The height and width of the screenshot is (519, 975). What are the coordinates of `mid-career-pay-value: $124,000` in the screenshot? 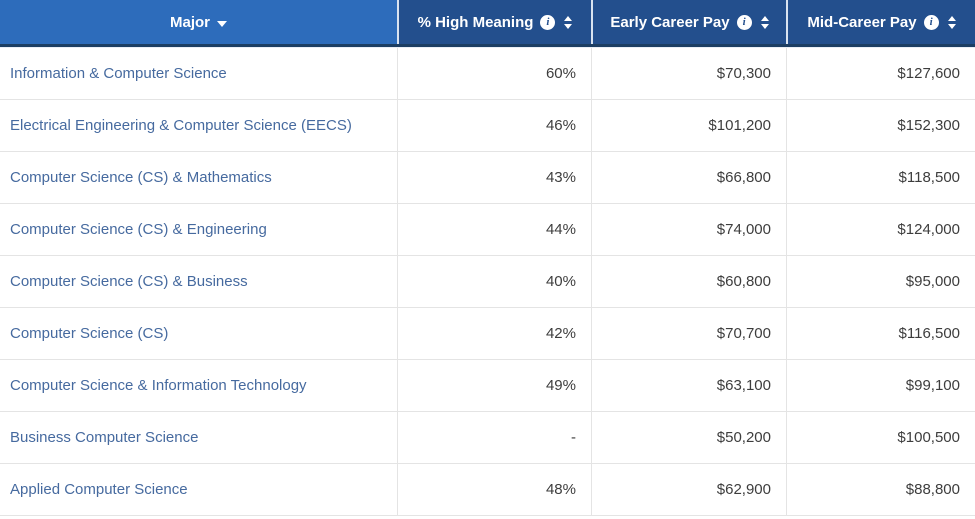 It's located at (880, 229).